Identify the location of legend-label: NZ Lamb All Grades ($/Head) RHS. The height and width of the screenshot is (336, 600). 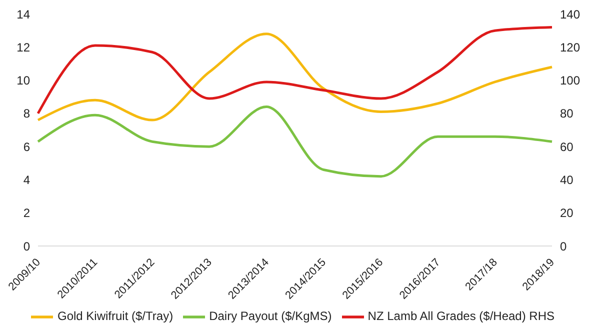
(461, 316).